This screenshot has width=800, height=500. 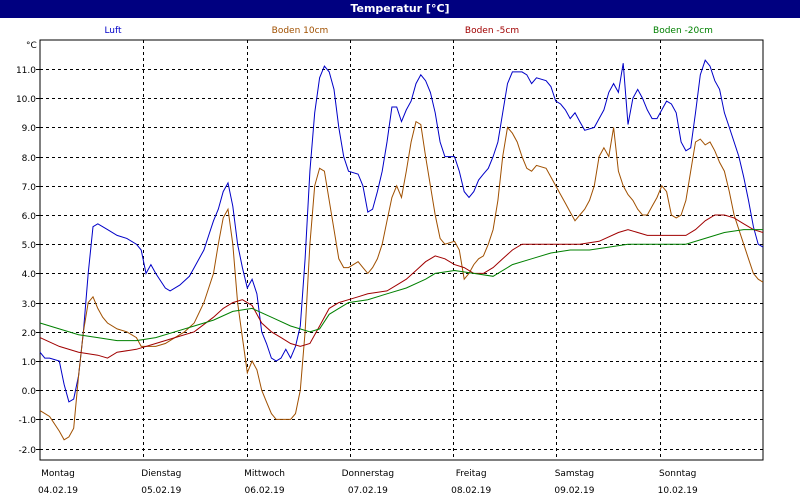 I want to click on x-day-label: Freitag, so click(x=471, y=474).